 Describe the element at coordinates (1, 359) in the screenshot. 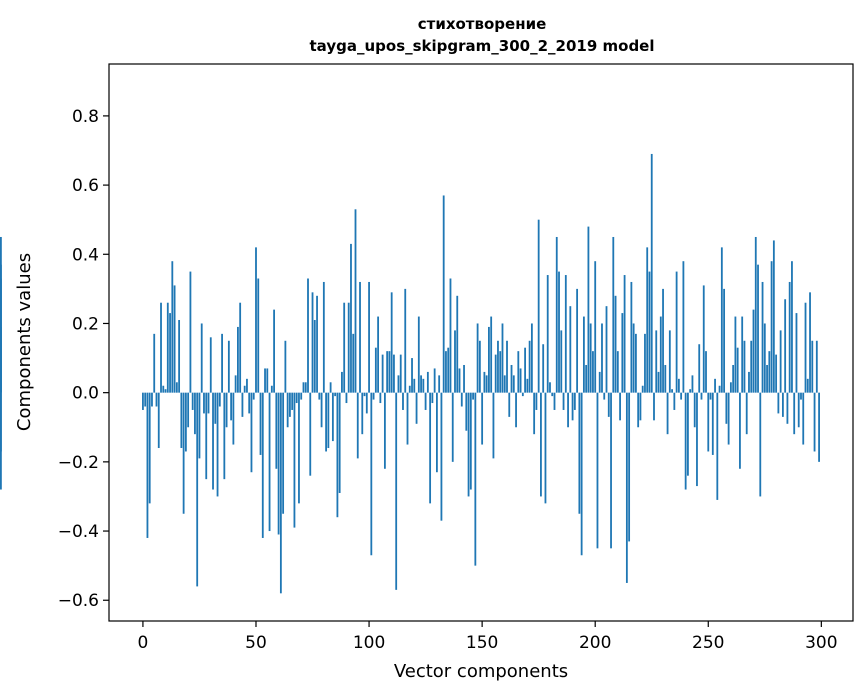

I see `bar-undefined` at that location.